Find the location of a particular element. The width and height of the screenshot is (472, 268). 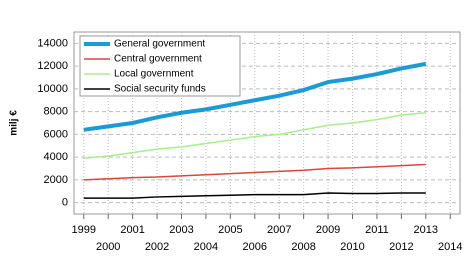

x-tick-label: 2005 is located at coordinates (230, 230).